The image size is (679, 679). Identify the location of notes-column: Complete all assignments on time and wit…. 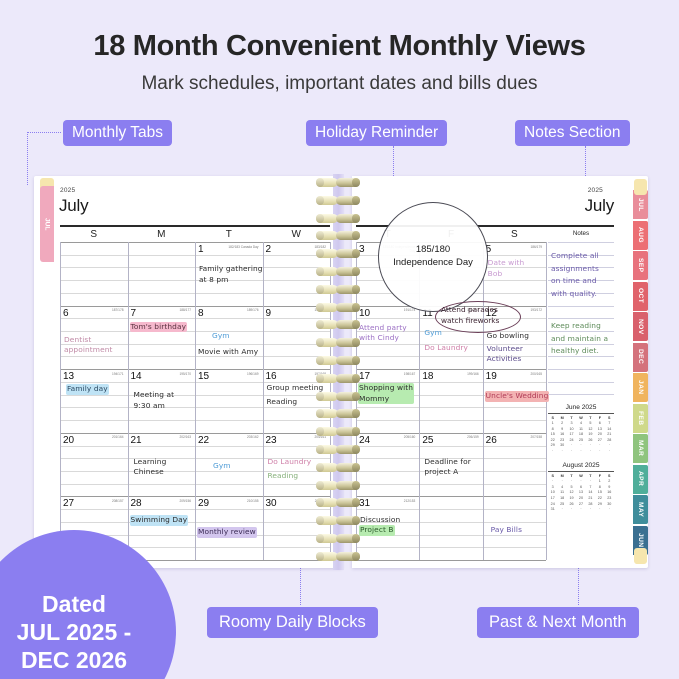
(581, 322).